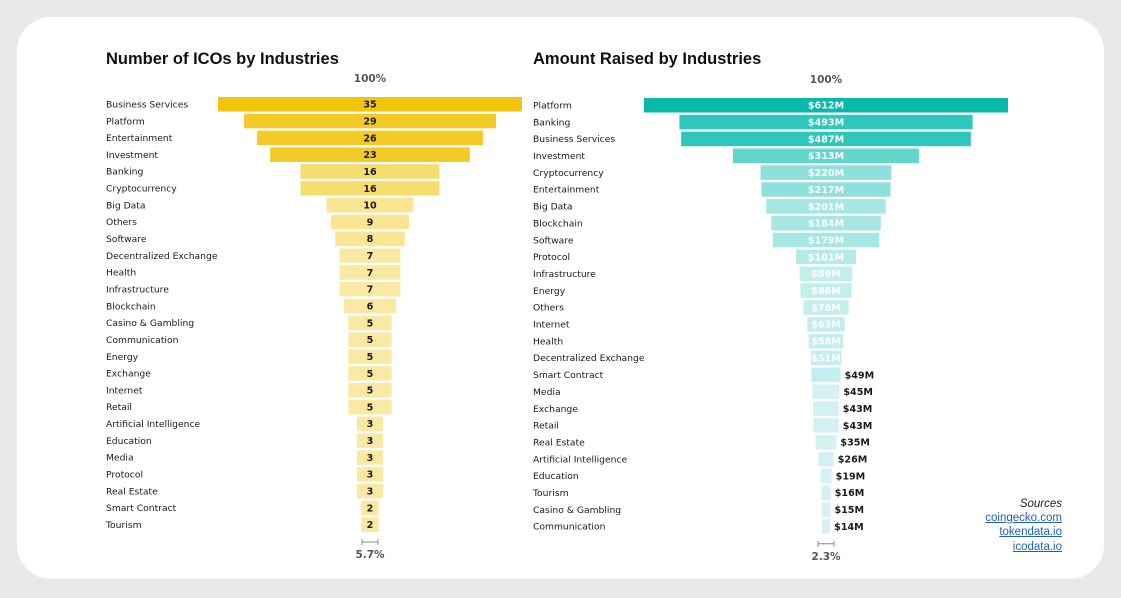  What do you see at coordinates (851, 476) in the screenshot?
I see `value-label: $19M` at bounding box center [851, 476].